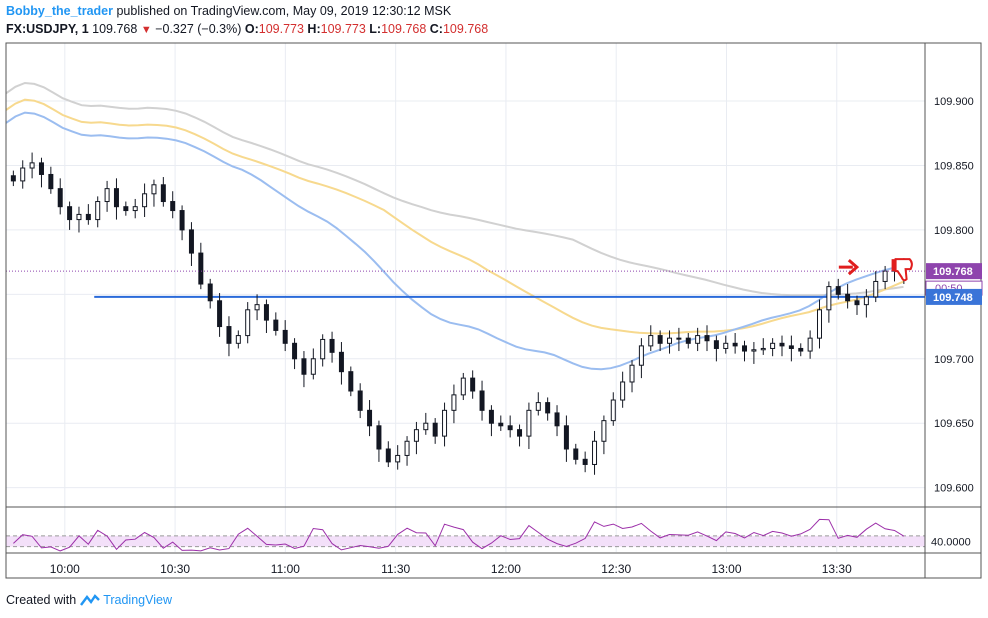 The height and width of the screenshot is (618, 988). What do you see at coordinates (395, 569) in the screenshot?
I see `x-tick-label: 11:30` at bounding box center [395, 569].